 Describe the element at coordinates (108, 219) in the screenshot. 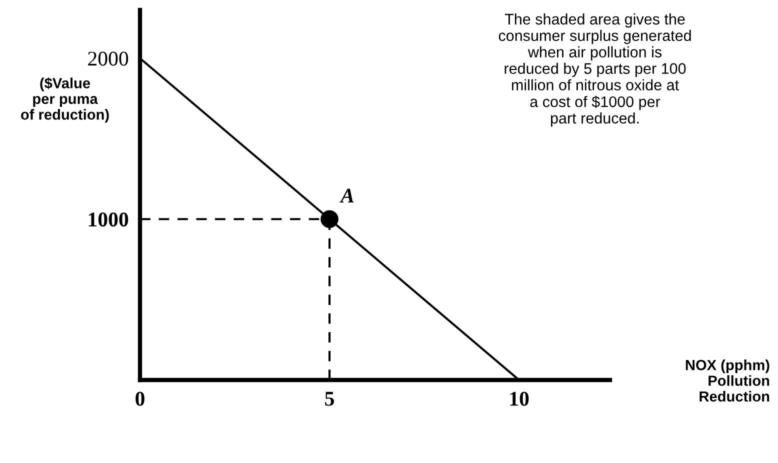

I see `y-tick-label: 1000` at that location.